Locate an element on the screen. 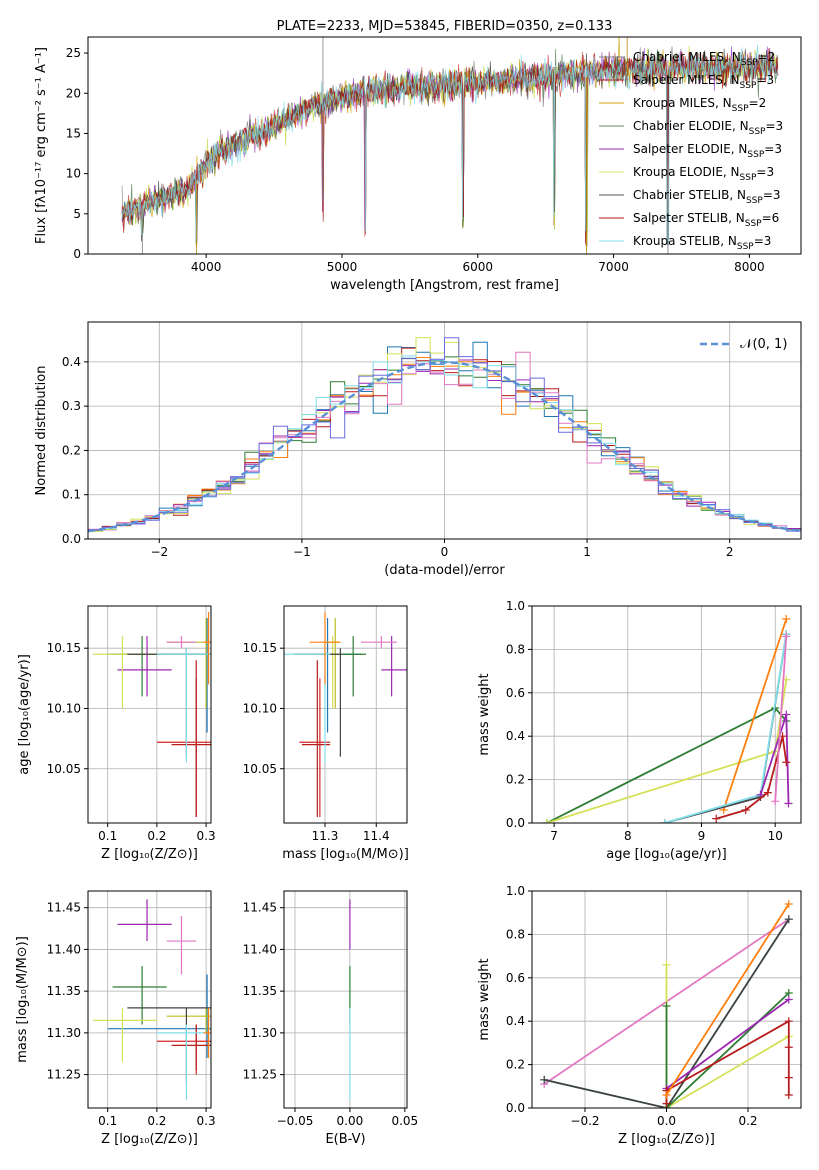 The width and height of the screenshot is (819, 1170). legend-text: Salpeter MILES, N is located at coordinates (686, 80).